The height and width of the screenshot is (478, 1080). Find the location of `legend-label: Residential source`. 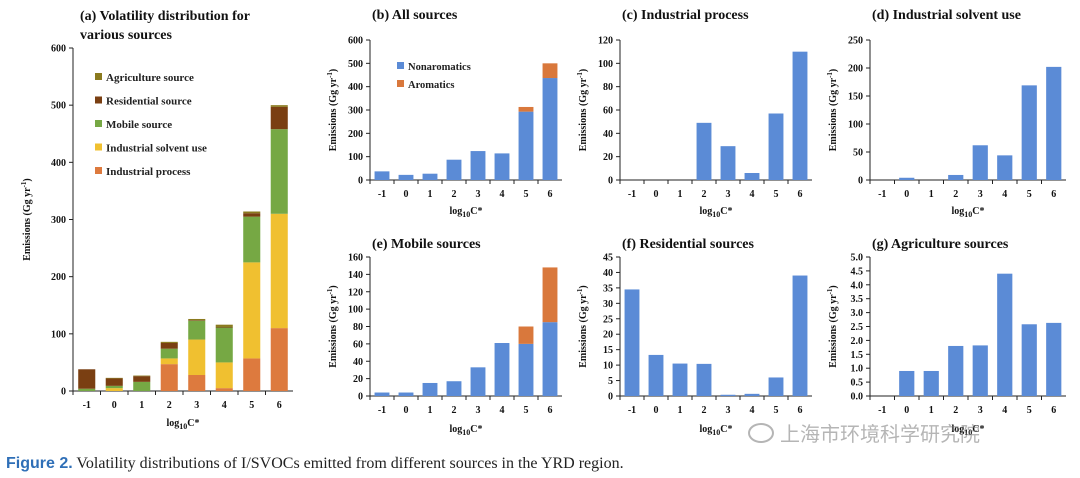

legend-label: Residential source is located at coordinates (149, 102).